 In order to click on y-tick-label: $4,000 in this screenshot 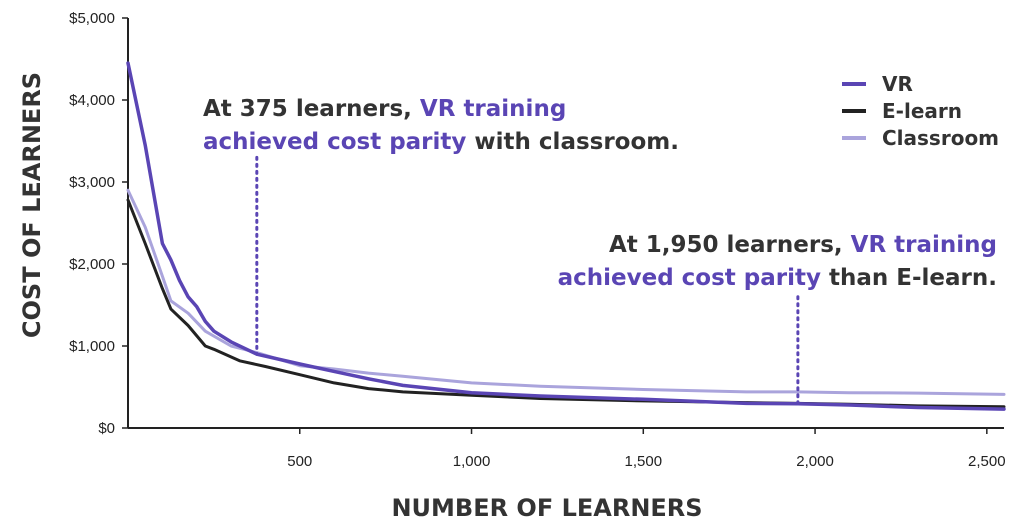, I will do `click(92, 100)`.